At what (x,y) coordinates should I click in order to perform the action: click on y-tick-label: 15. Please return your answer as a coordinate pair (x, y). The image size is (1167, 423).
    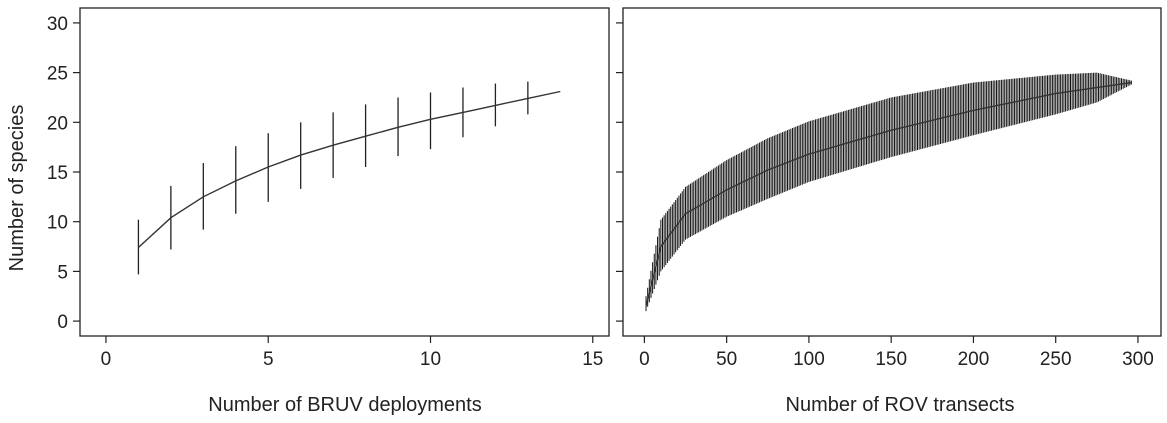
    Looking at the image, I should click on (57, 173).